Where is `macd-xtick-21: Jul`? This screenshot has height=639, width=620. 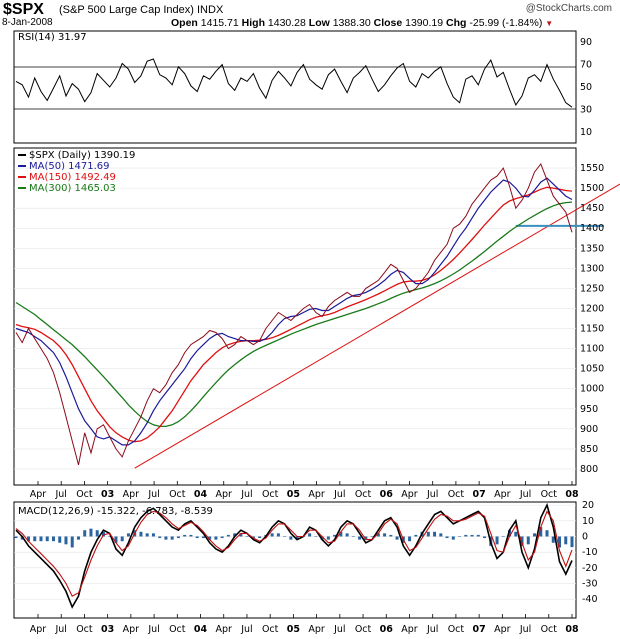 macd-xtick-21: Jul is located at coordinates (525, 629).